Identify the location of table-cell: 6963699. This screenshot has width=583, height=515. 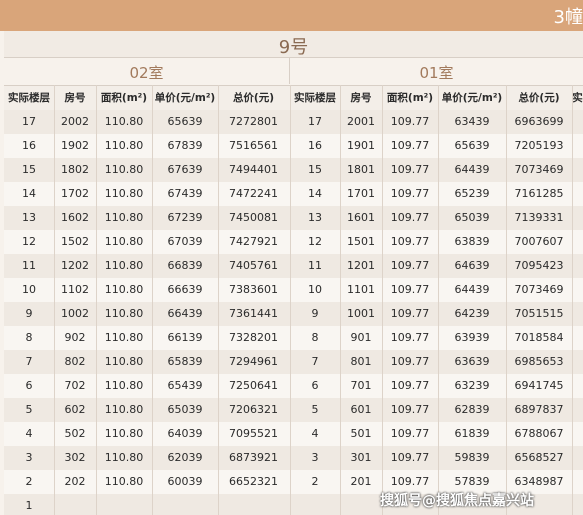
(539, 121).